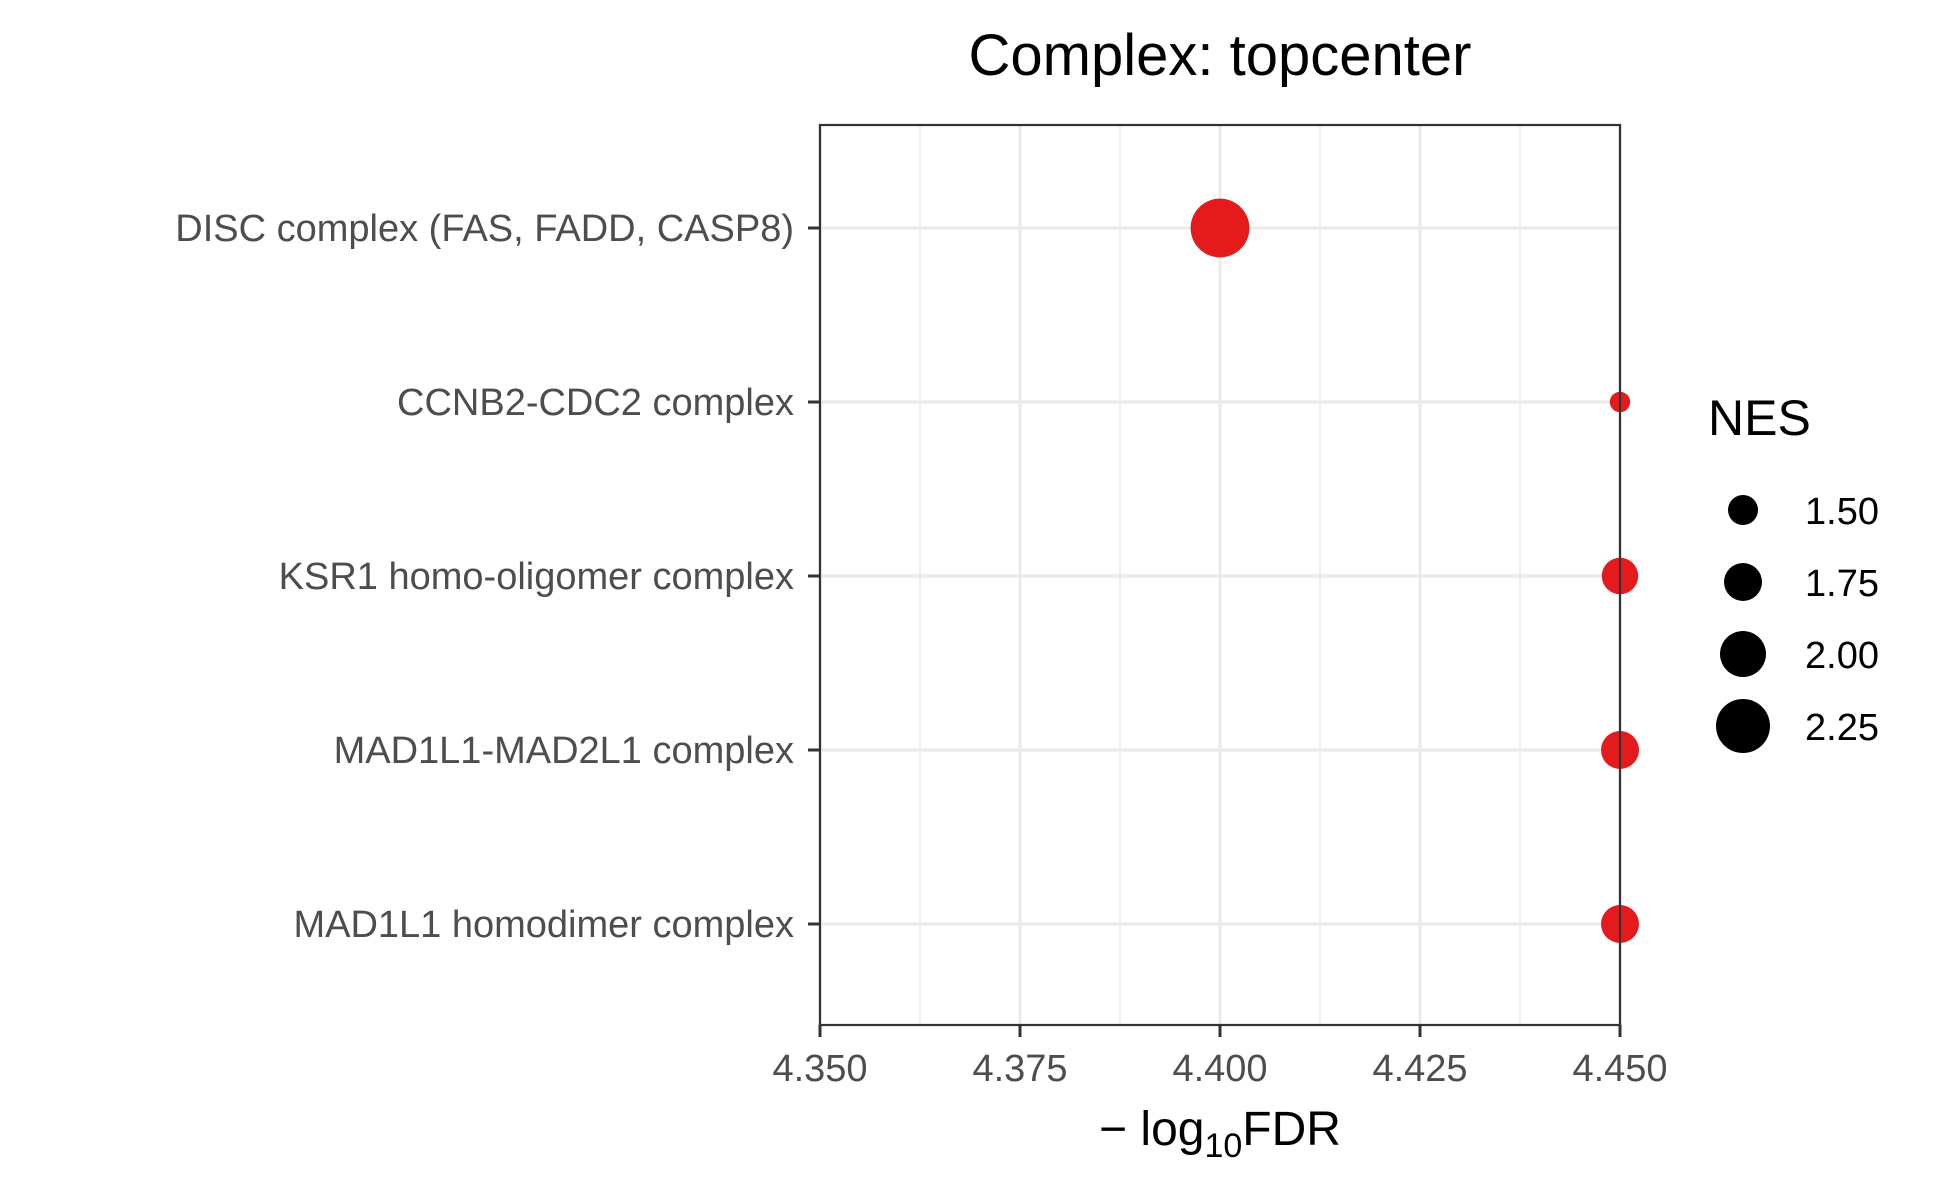 This screenshot has width=1950, height=1200. Describe the element at coordinates (1219, 1069) in the screenshot. I see `x-tick-label: 4.400` at that location.